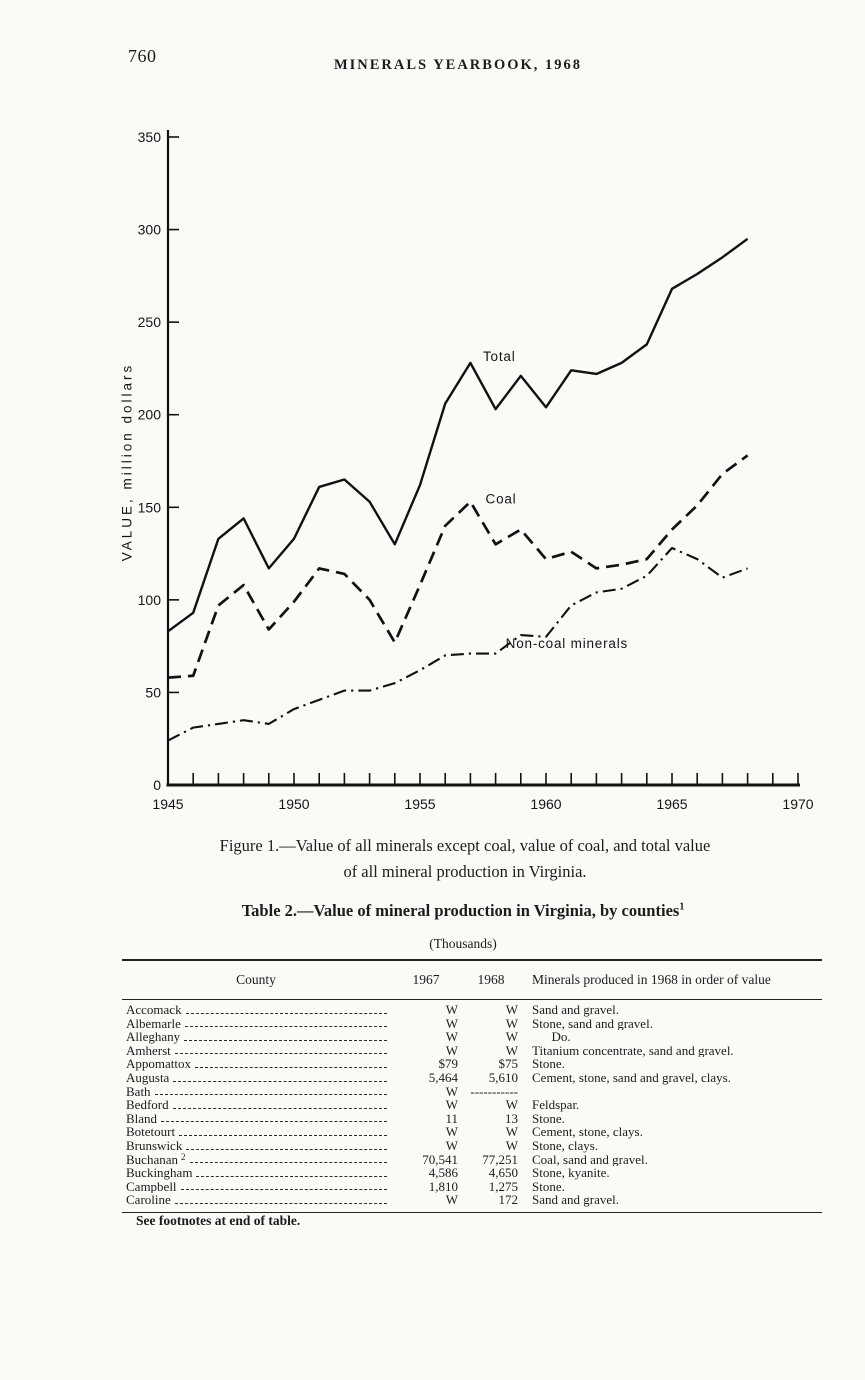 The width and height of the screenshot is (865, 1380). I want to click on county-cell: Botetourt, so click(256, 1132).